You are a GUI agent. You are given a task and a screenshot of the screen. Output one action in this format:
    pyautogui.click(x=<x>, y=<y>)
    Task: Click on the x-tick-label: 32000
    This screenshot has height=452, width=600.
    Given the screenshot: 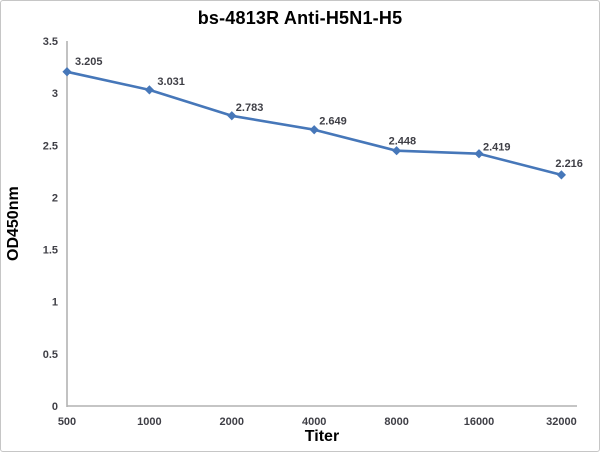 What is the action you would take?
    pyautogui.click(x=561, y=422)
    